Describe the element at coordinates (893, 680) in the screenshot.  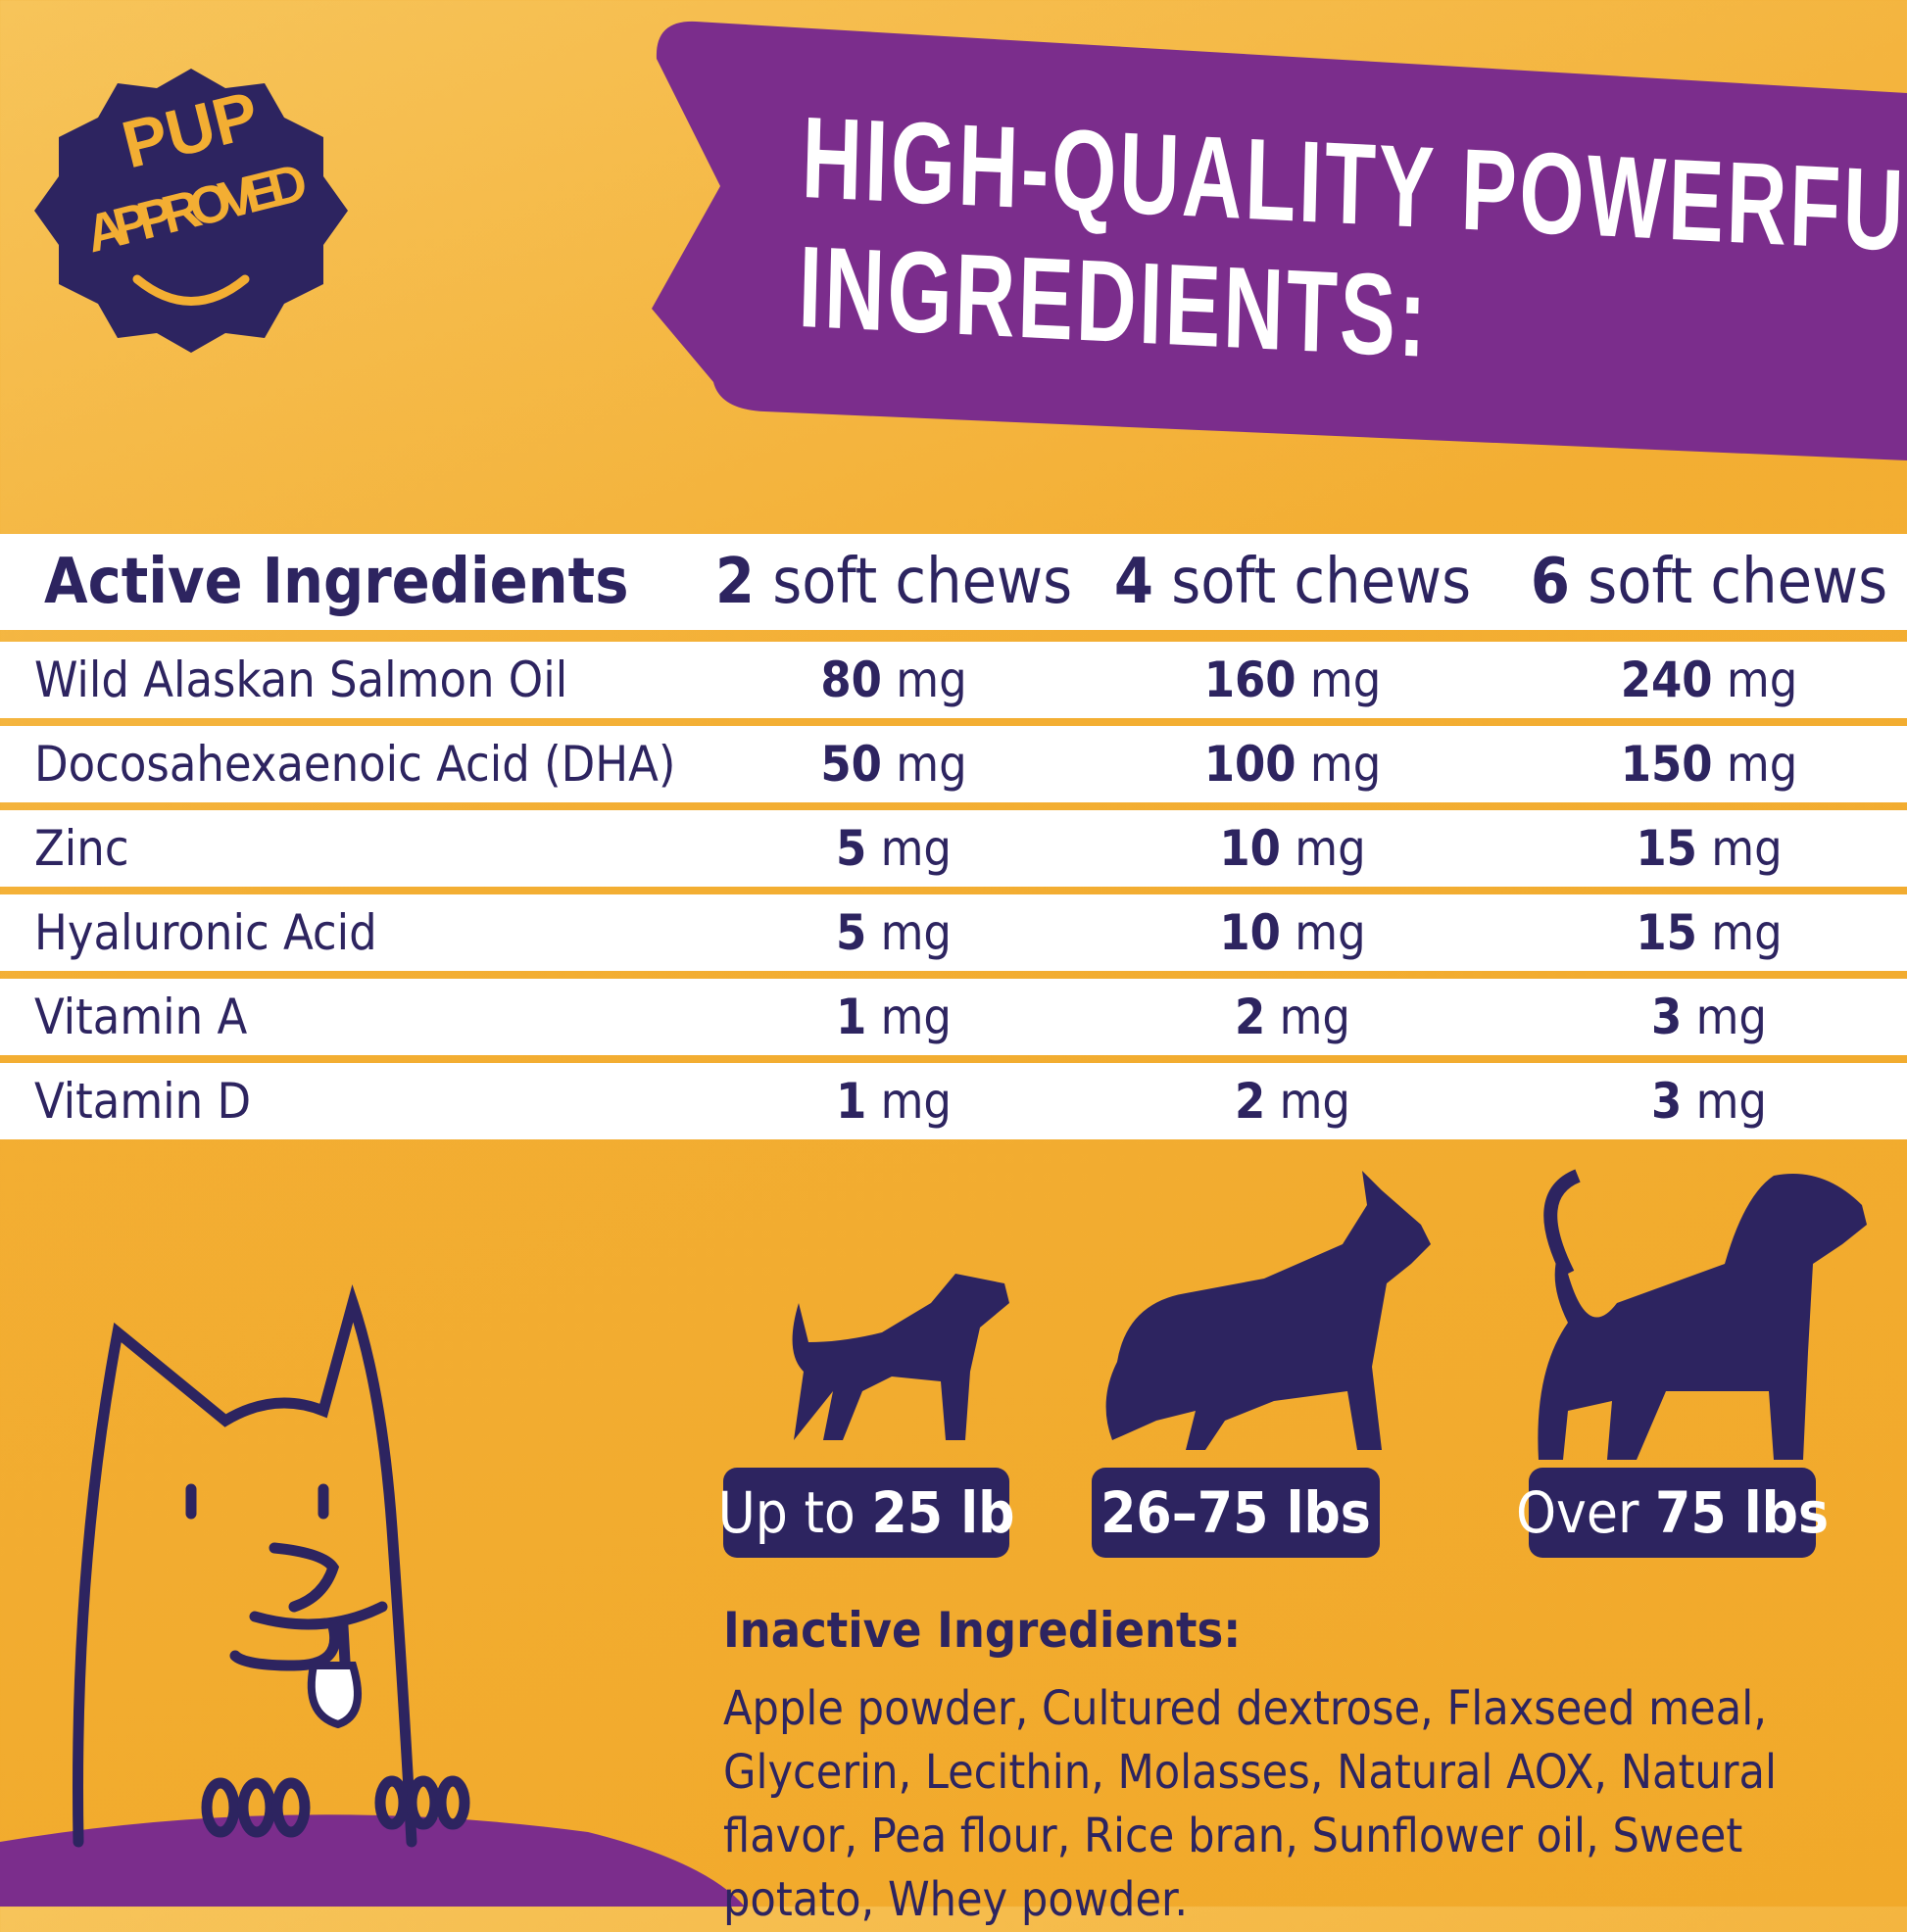
I see `amount-cell: 80 mg` at that location.